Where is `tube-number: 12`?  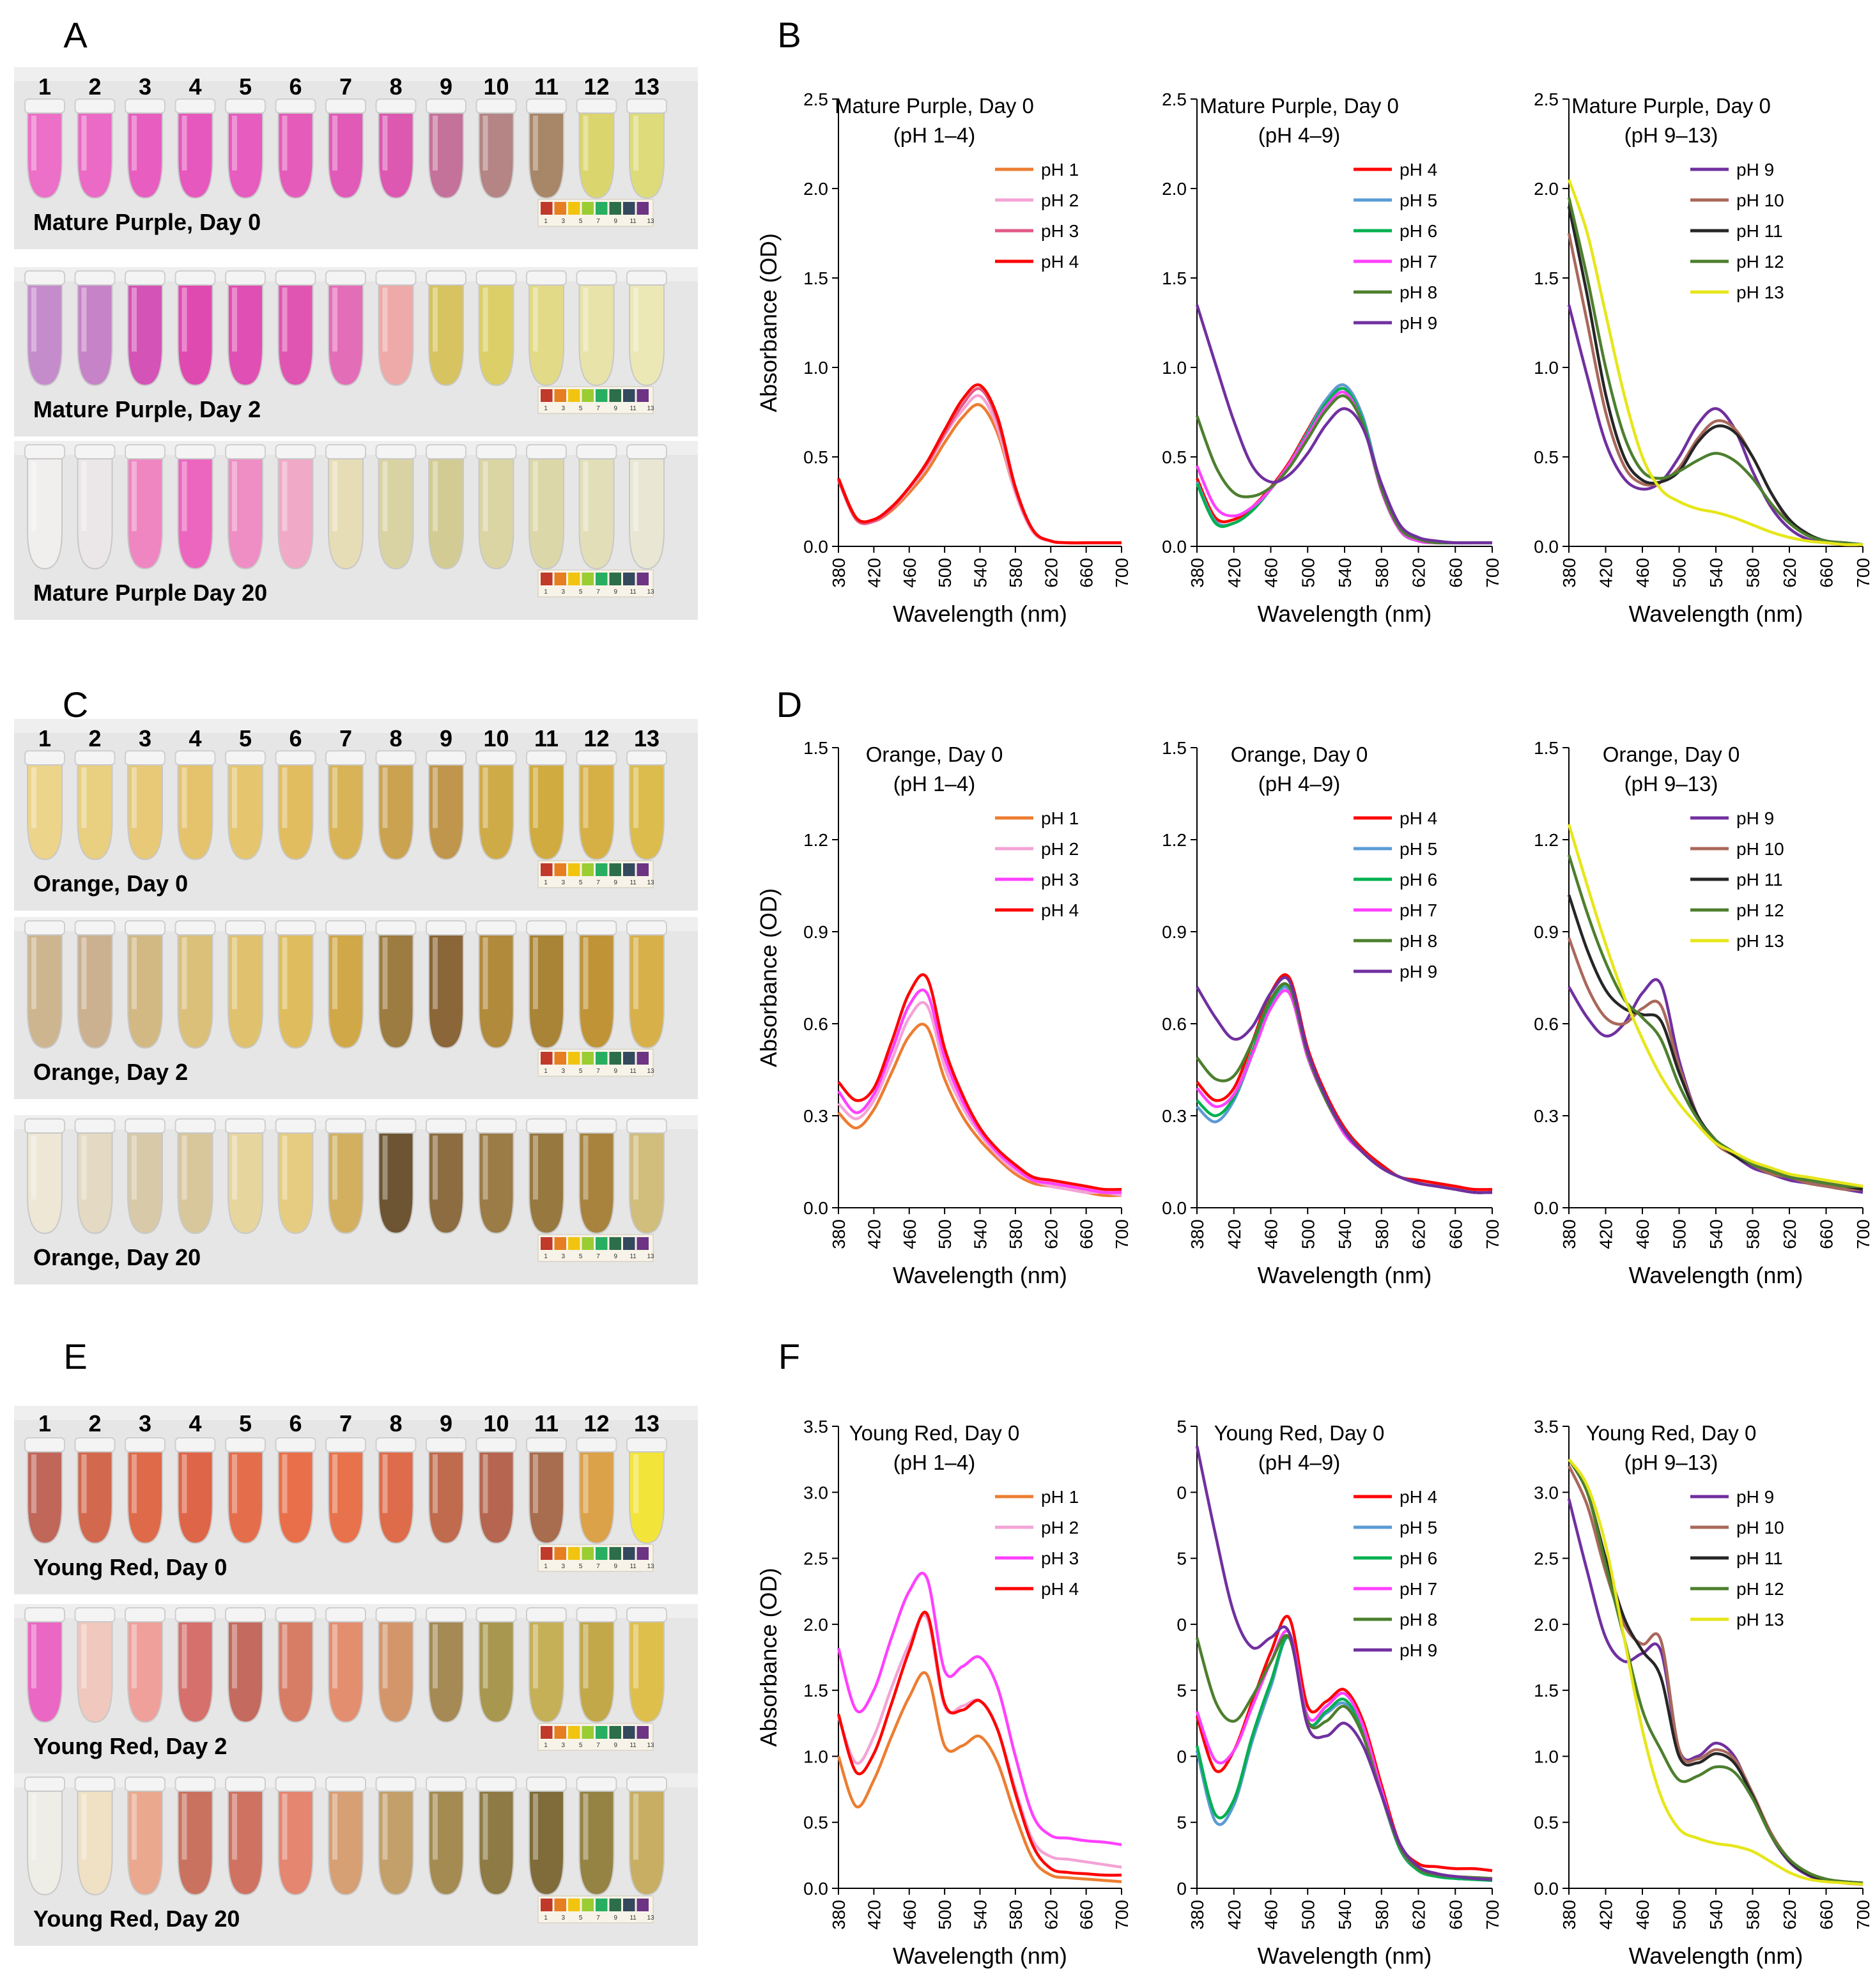
tube-number: 12 is located at coordinates (596, 86).